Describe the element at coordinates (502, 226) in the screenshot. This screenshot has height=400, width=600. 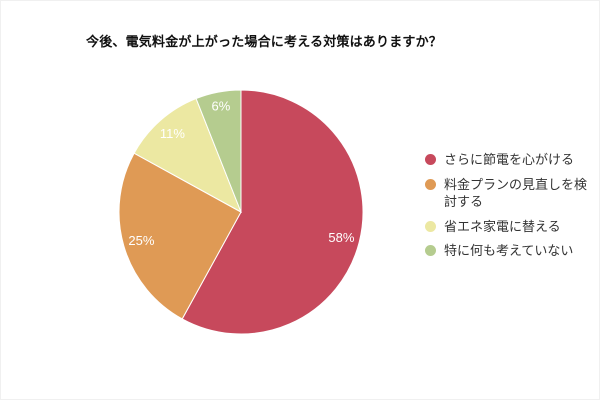
I see `legend-label: 省エネ家電に替える` at that location.